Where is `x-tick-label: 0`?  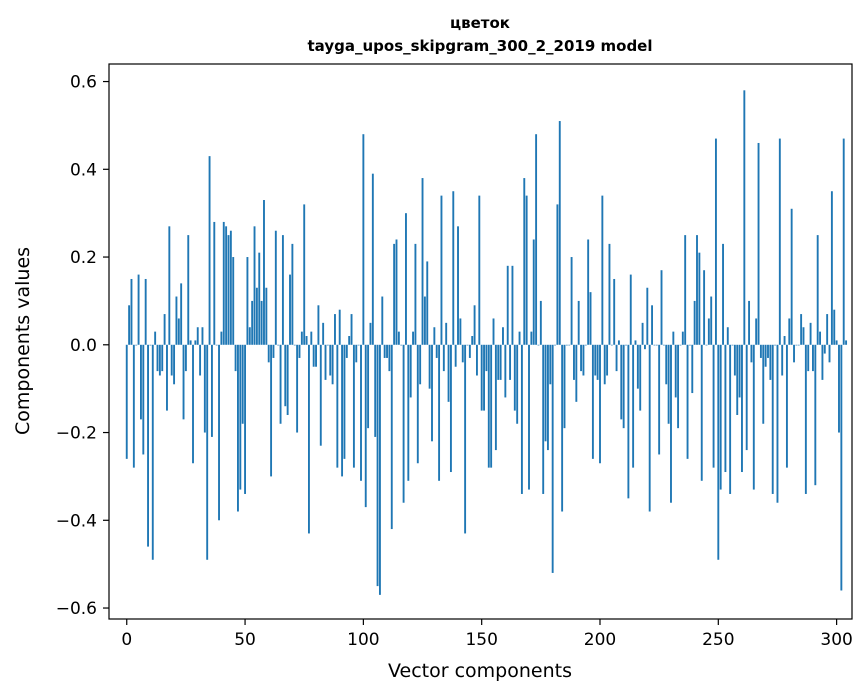
x-tick-label: 0 is located at coordinates (126, 640).